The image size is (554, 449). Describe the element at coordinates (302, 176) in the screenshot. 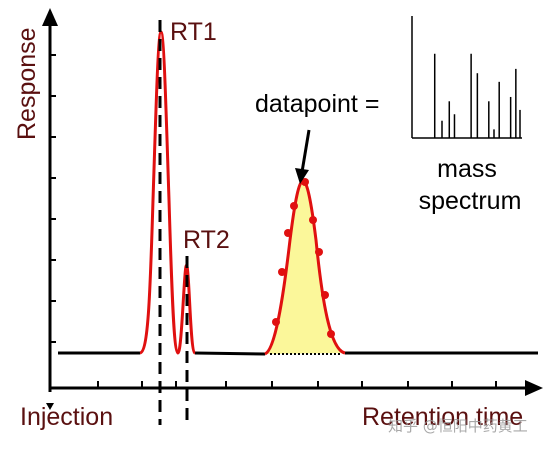

I see `datapoint-pointer-arrowhead` at that location.